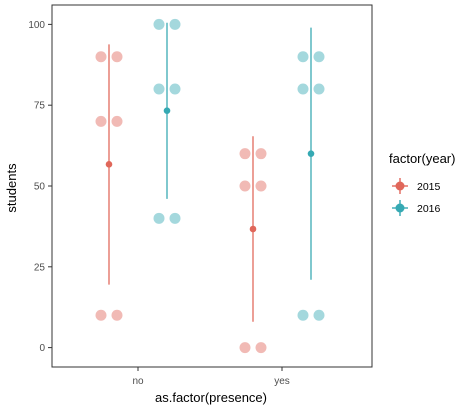  What do you see at coordinates (422, 158) in the screenshot?
I see `legend-title: factor(year)` at bounding box center [422, 158].